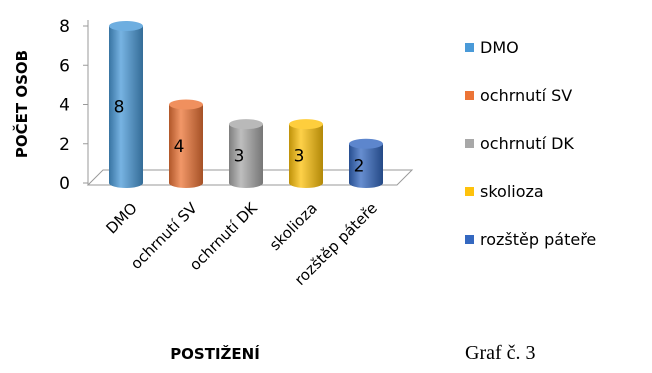 The image size is (652, 373). I want to click on y-tick-label: 6, so click(64, 66).